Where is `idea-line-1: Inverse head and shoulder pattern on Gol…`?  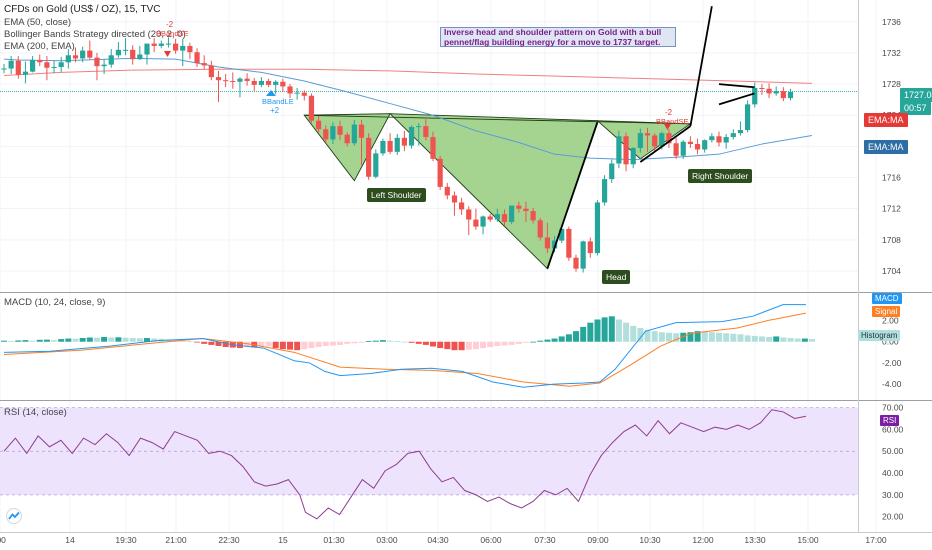 idea-line-1: Inverse head and shoulder pattern on Gol… is located at coordinates (553, 32).